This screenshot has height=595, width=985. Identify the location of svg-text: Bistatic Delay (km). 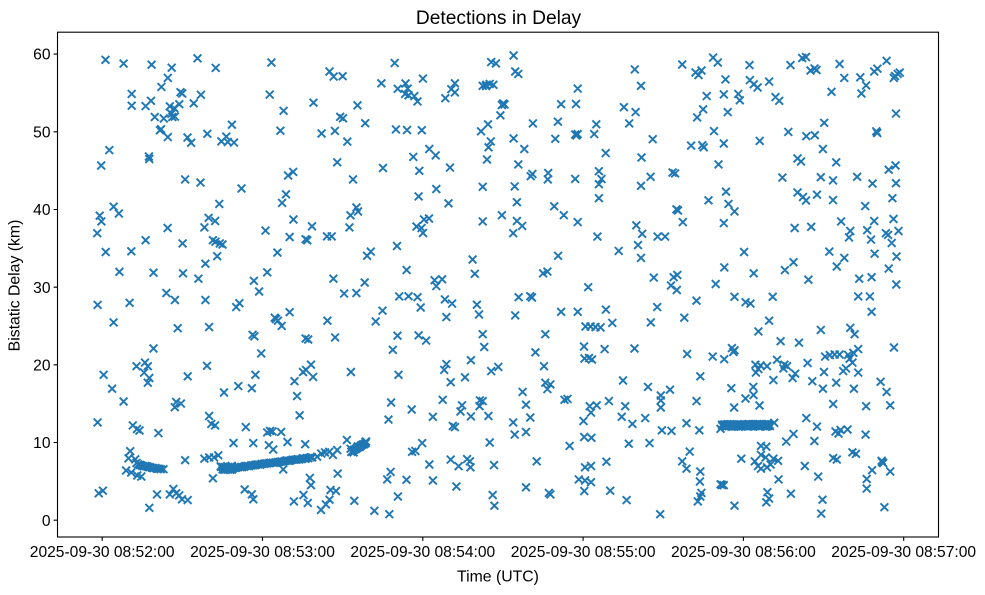
(15, 286).